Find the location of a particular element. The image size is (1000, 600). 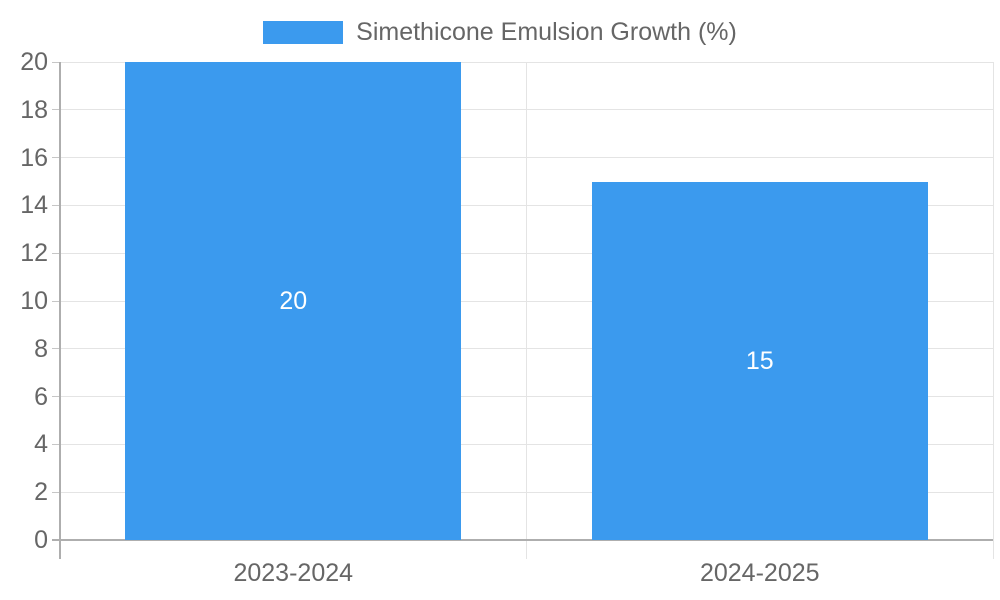

y-tick-label: 14 is located at coordinates (34, 205).